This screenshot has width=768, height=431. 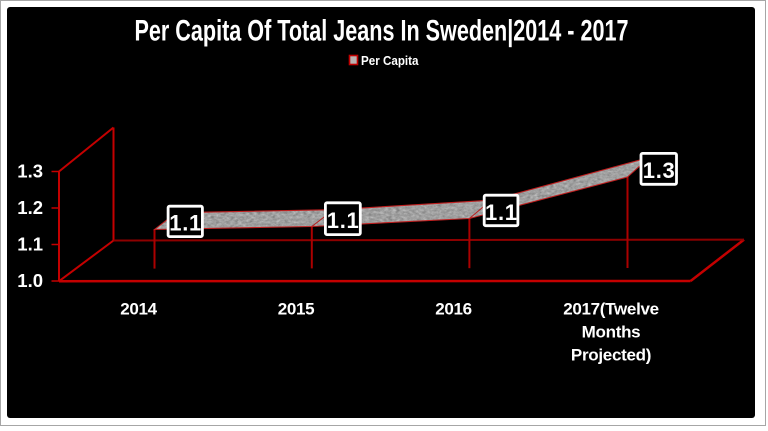 I want to click on svg-text: Months, so click(x=611, y=332).